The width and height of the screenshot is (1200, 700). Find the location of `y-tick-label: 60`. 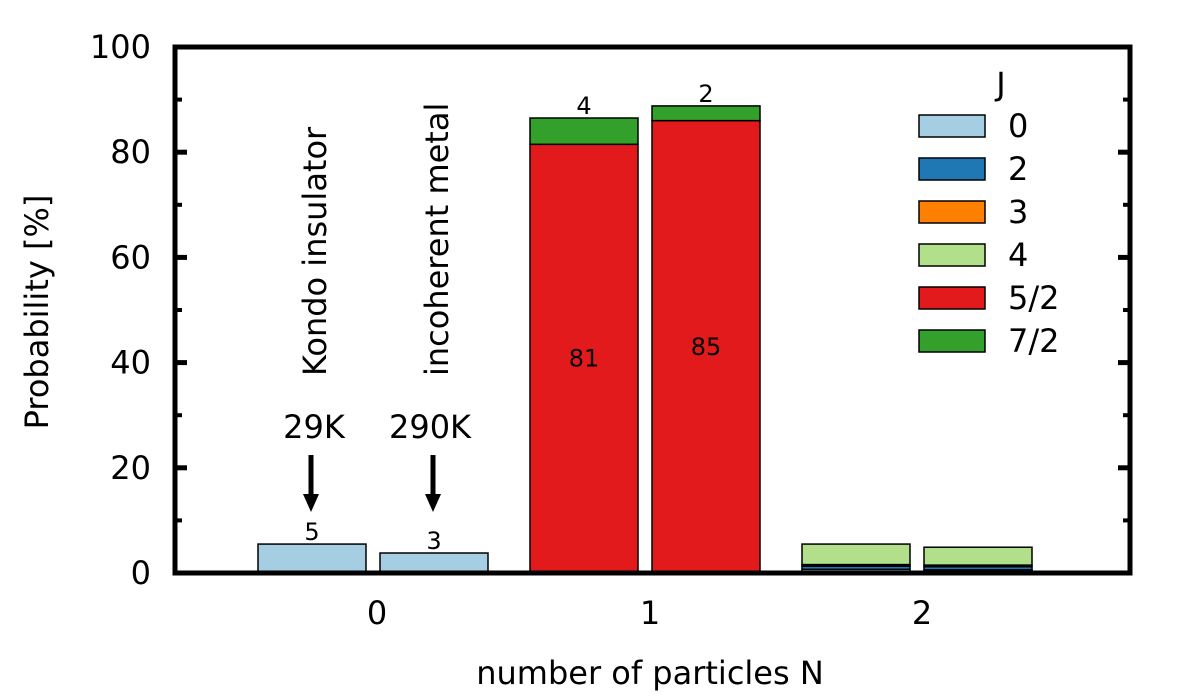

y-tick-label: 60 is located at coordinates (130, 257).